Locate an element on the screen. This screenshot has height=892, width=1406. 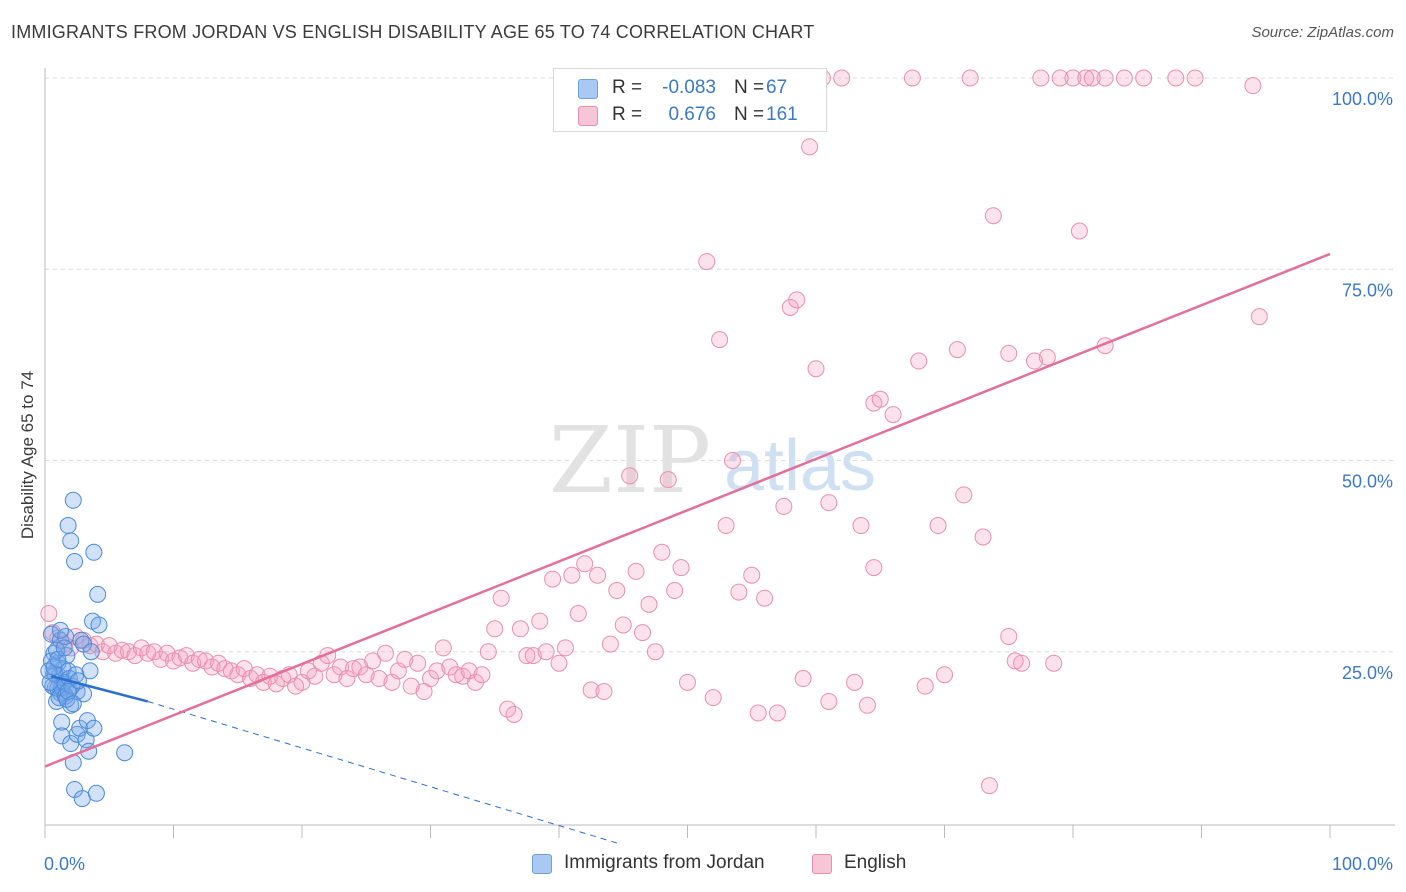
jordan-trend-line is located at coordinates (100, 689).